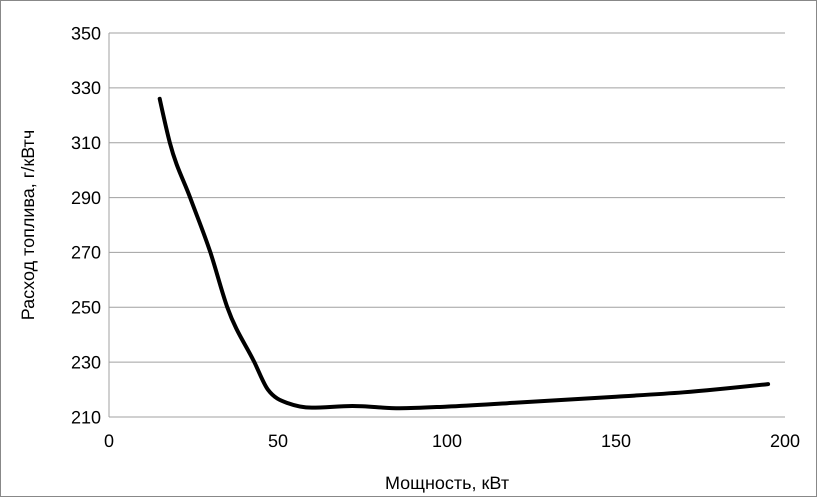  What do you see at coordinates (85, 308) in the screenshot?
I see `y-tick-label: 250` at bounding box center [85, 308].